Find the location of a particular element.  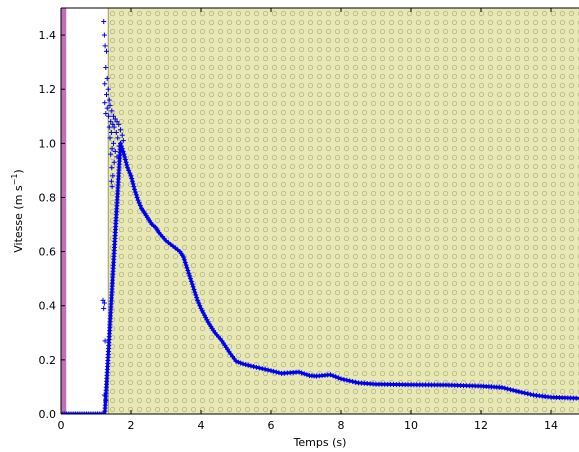

y-tick-label: 0.2 is located at coordinates (48, 360).